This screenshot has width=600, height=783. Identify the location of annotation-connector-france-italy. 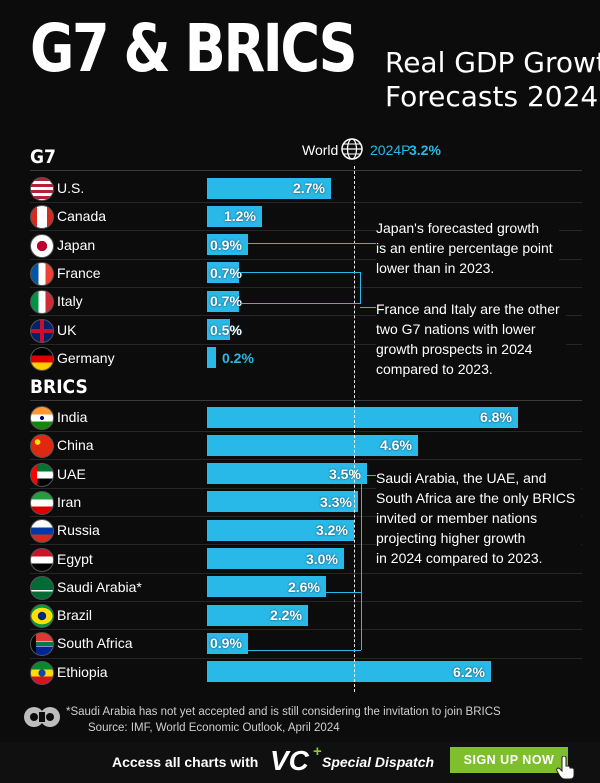
(300, 288).